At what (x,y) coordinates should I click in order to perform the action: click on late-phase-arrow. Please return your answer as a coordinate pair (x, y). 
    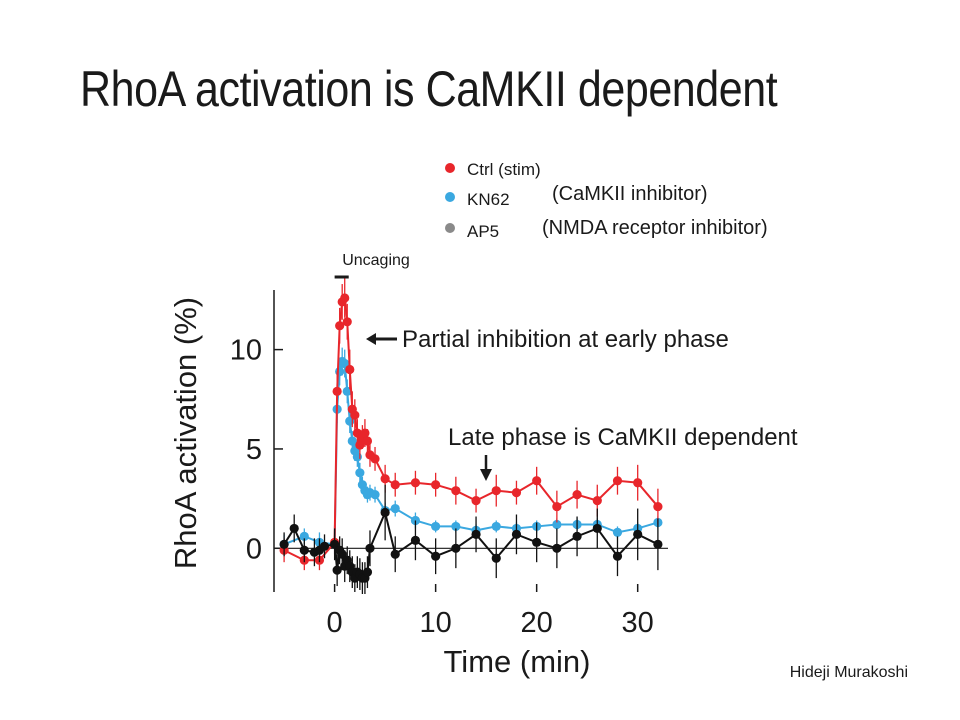
    Looking at the image, I should click on (486, 468).